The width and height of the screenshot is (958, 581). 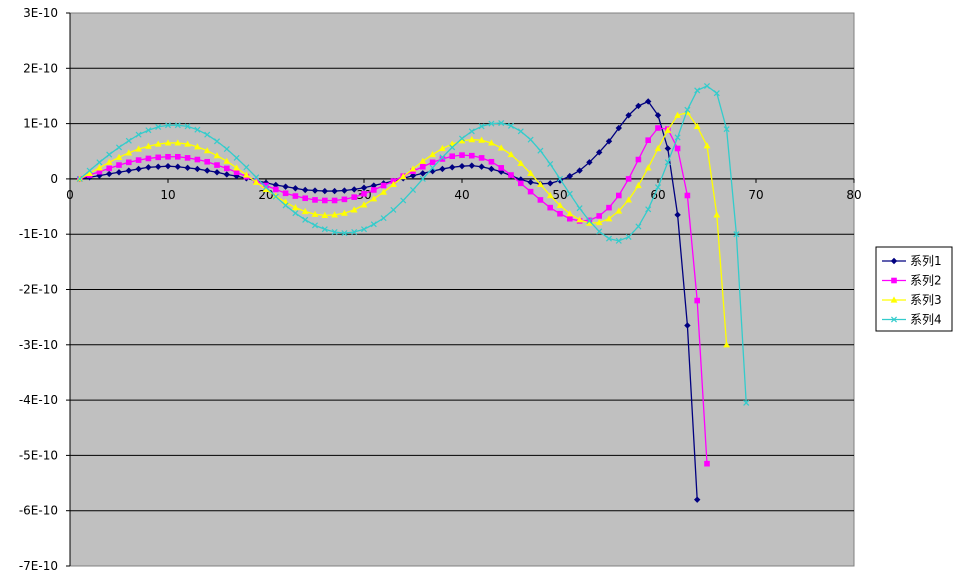 What do you see at coordinates (40, 68) in the screenshot?
I see `y-tick-label: 2E-10` at bounding box center [40, 68].